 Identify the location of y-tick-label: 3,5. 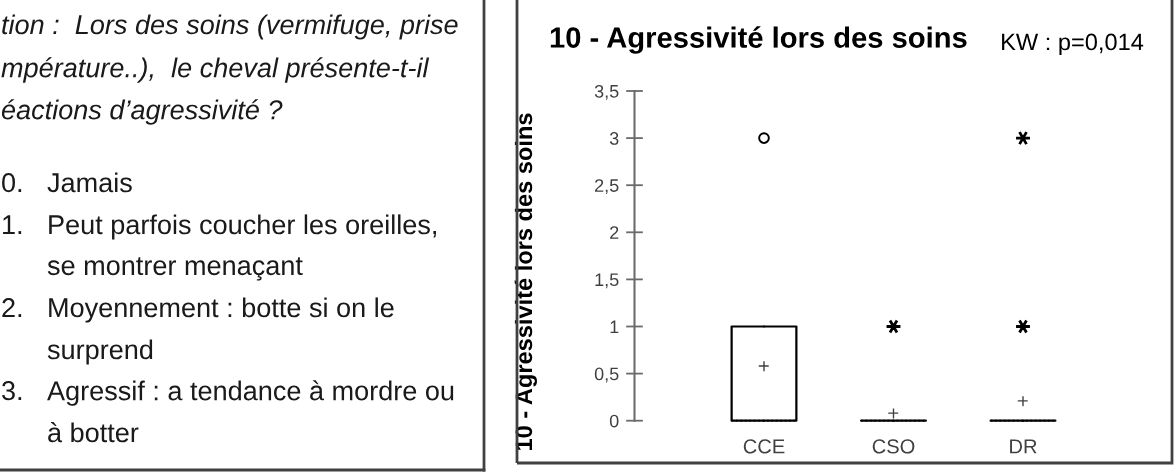
(606, 92).